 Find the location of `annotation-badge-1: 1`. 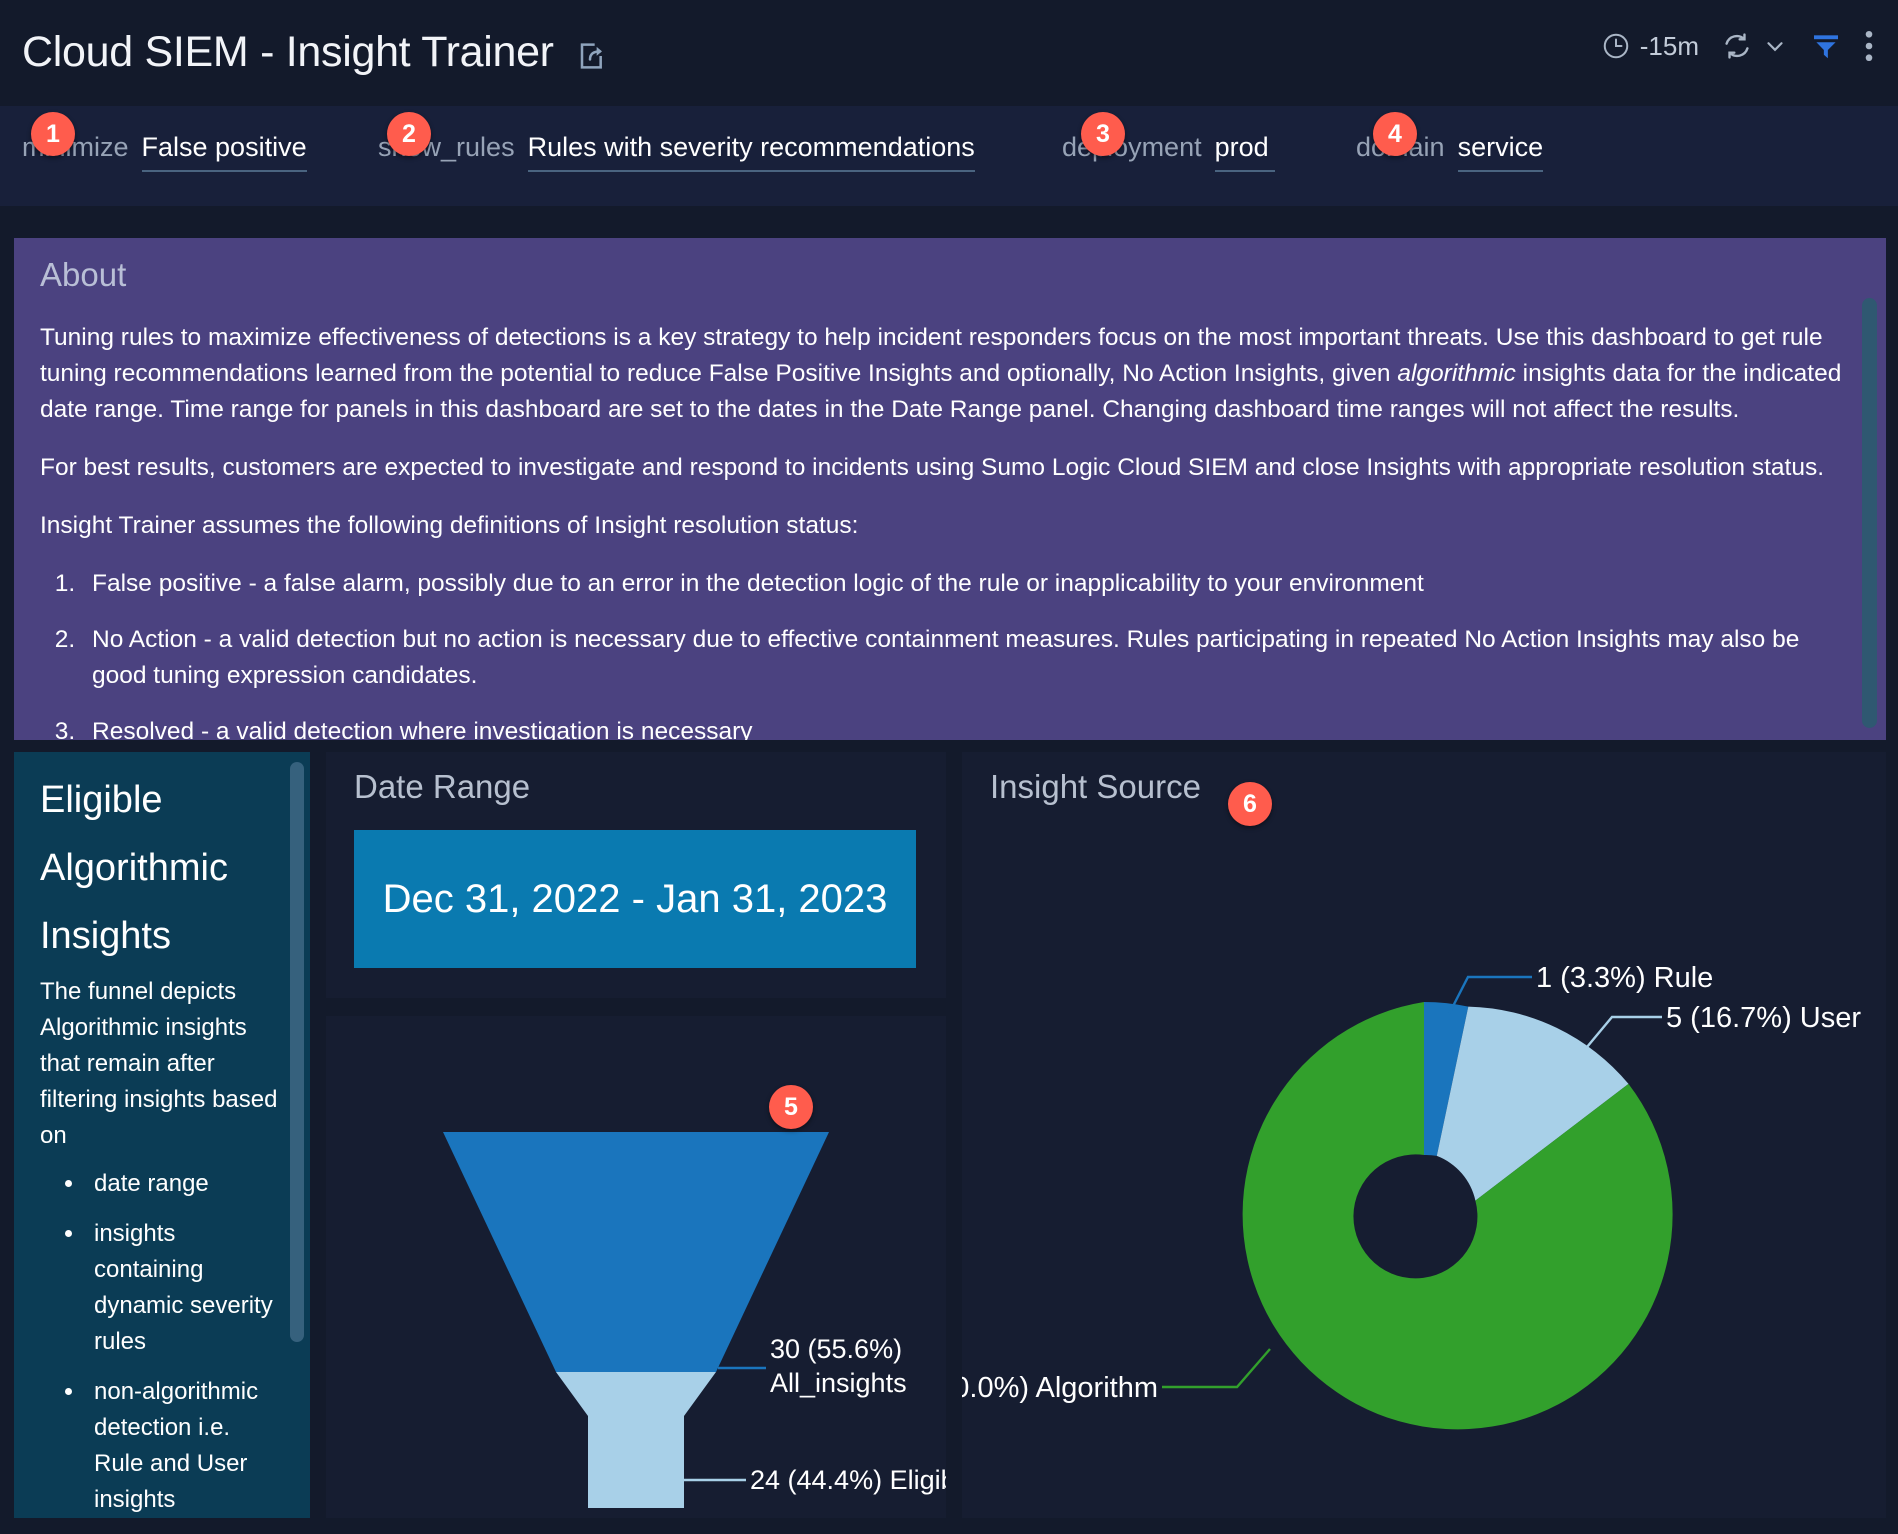

annotation-badge-1: 1 is located at coordinates (53, 134).